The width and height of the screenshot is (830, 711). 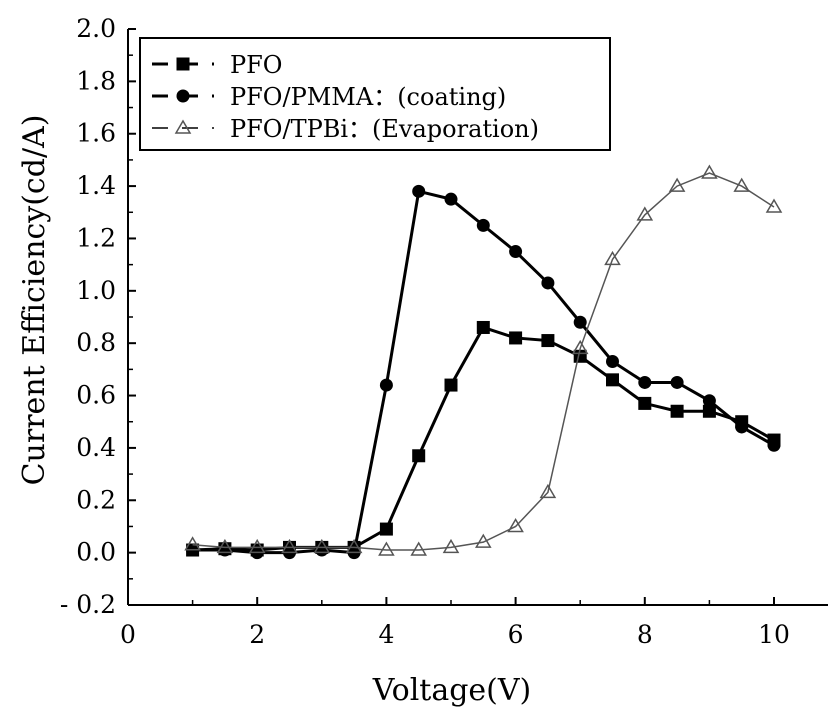 I want to click on x-tick-label: 8, so click(x=645, y=634).